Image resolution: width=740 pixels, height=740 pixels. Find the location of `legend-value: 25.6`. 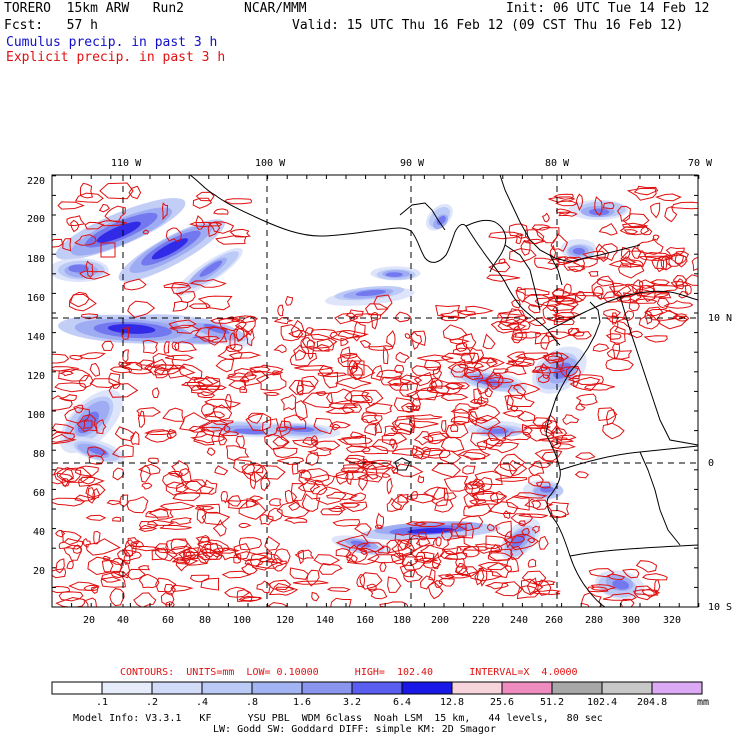

legend-value: 25.6 is located at coordinates (502, 702).